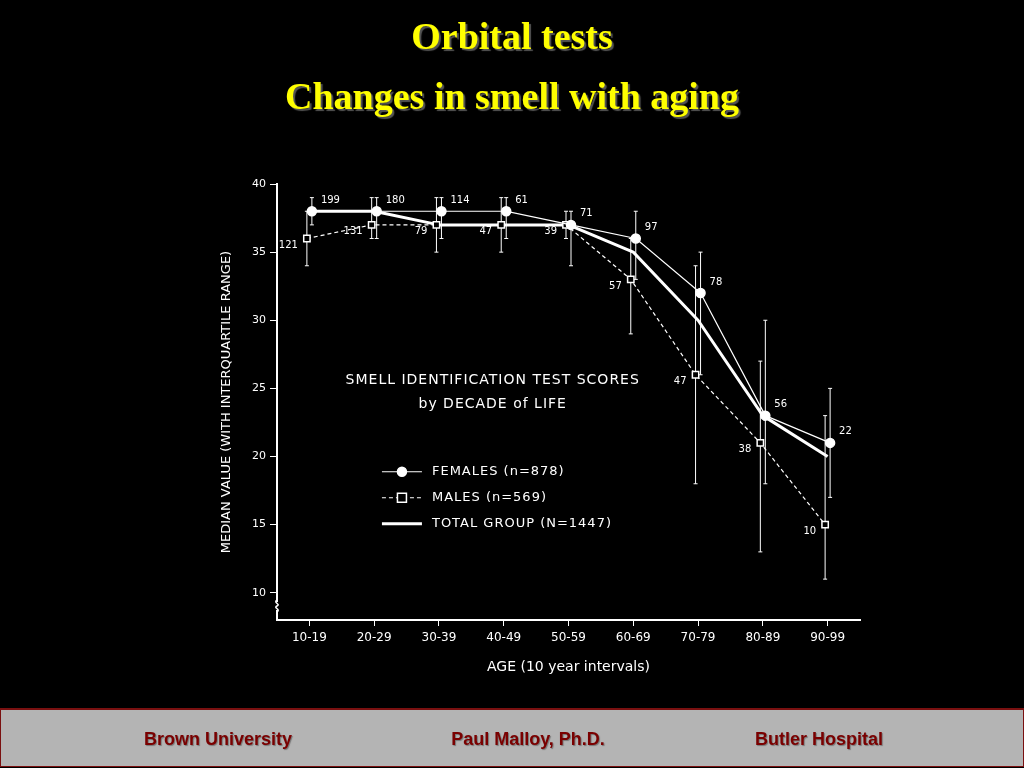  What do you see at coordinates (586, 213) in the screenshot?
I see `annotation: 71` at bounding box center [586, 213].